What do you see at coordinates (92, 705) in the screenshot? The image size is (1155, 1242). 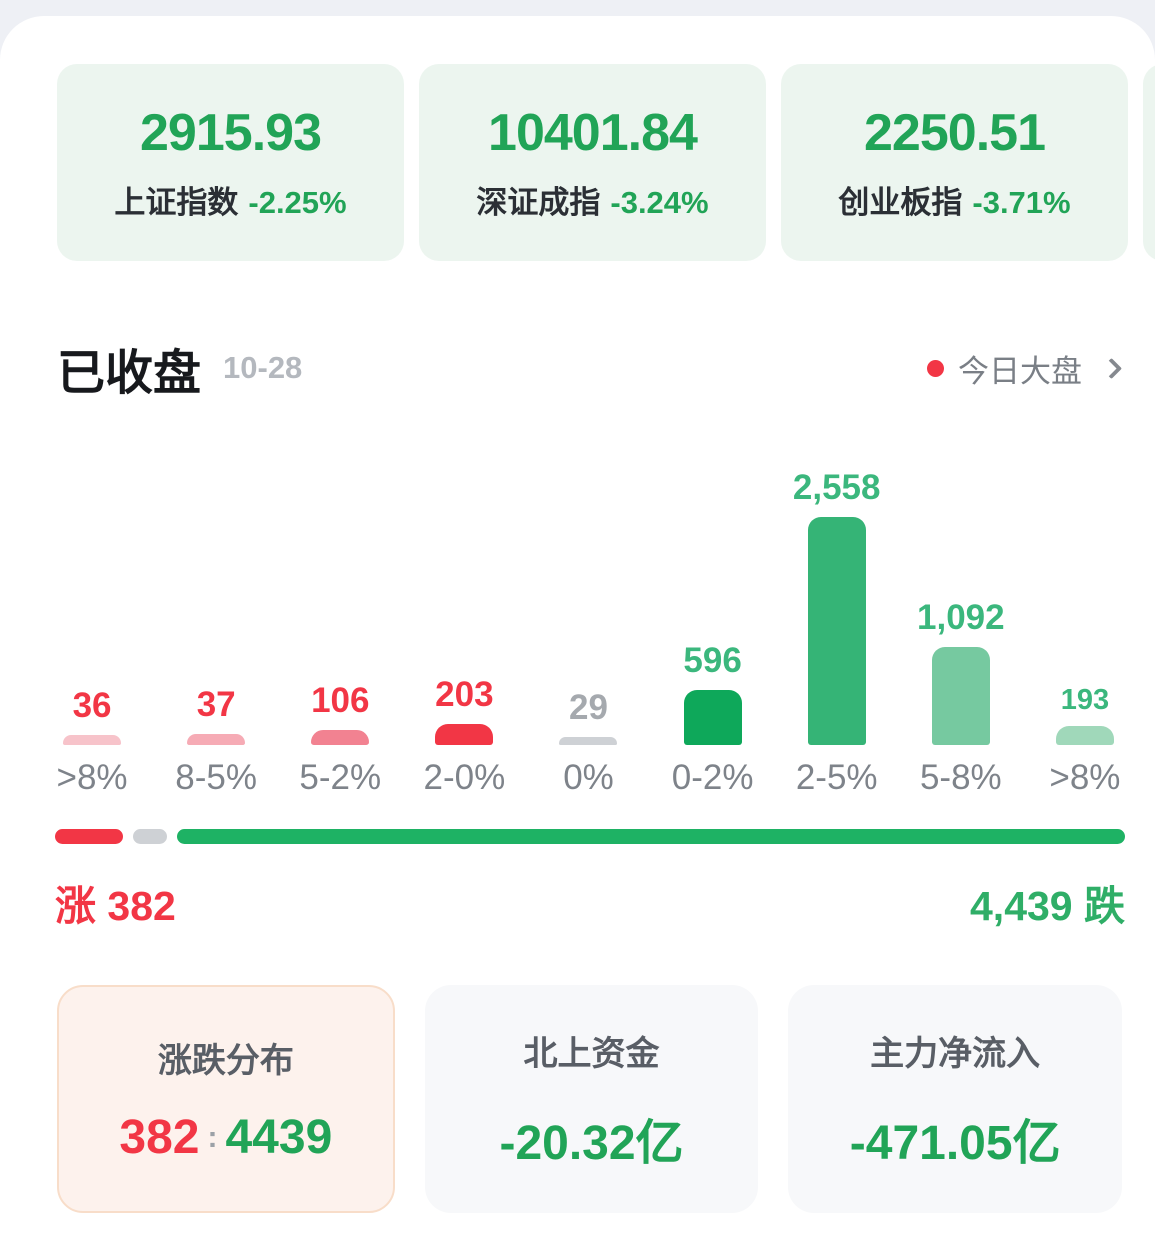 I see `bar-value-label: 36` at bounding box center [92, 705].